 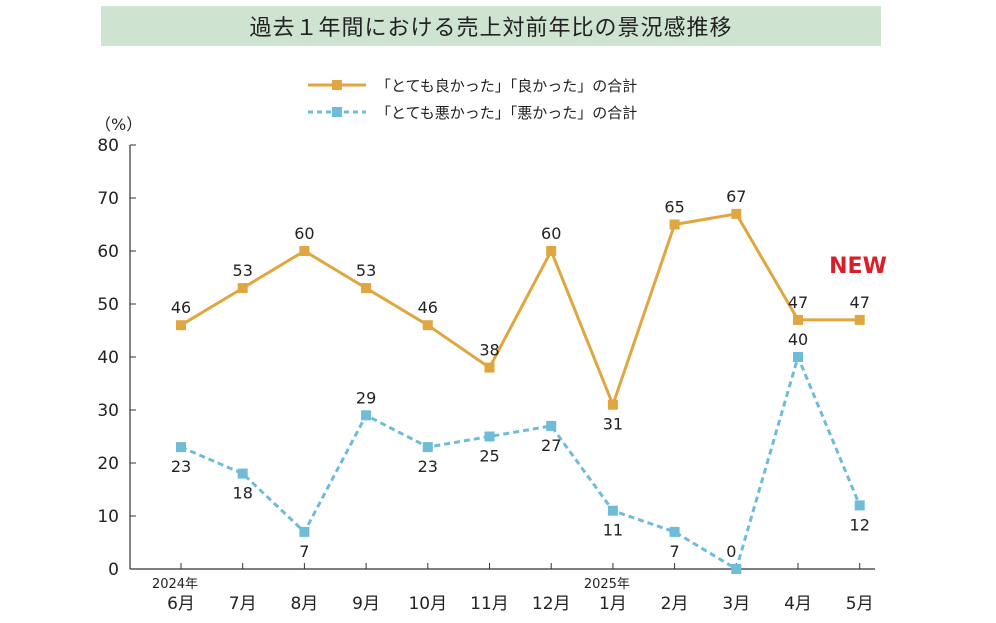 I want to click on x-tick-label: 11月, so click(x=489, y=604).